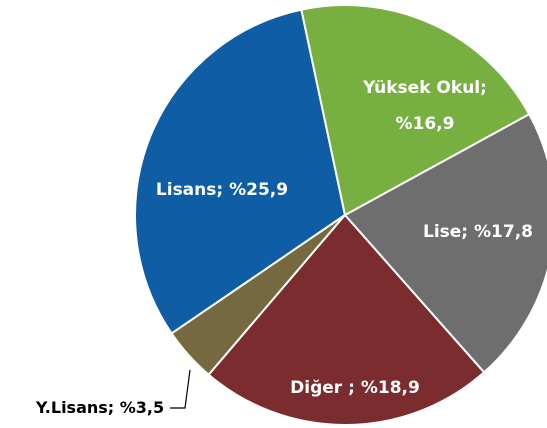  I want to click on data-label: Lise; %17,8, so click(477, 232).